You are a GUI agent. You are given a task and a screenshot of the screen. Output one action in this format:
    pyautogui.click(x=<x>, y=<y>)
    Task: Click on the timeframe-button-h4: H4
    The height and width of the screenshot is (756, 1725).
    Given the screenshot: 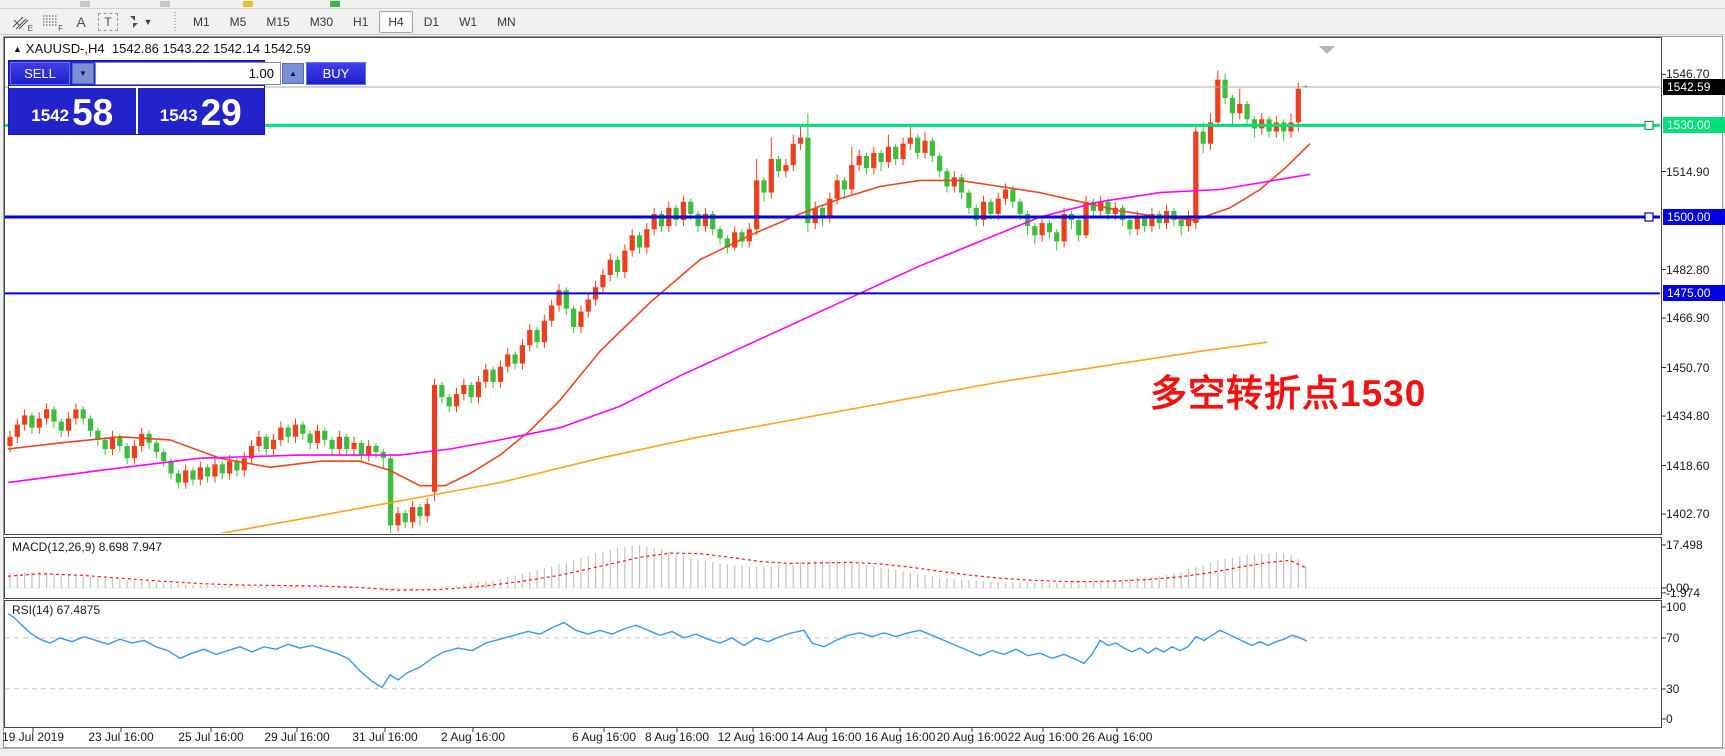 What is the action you would take?
    pyautogui.click(x=396, y=21)
    